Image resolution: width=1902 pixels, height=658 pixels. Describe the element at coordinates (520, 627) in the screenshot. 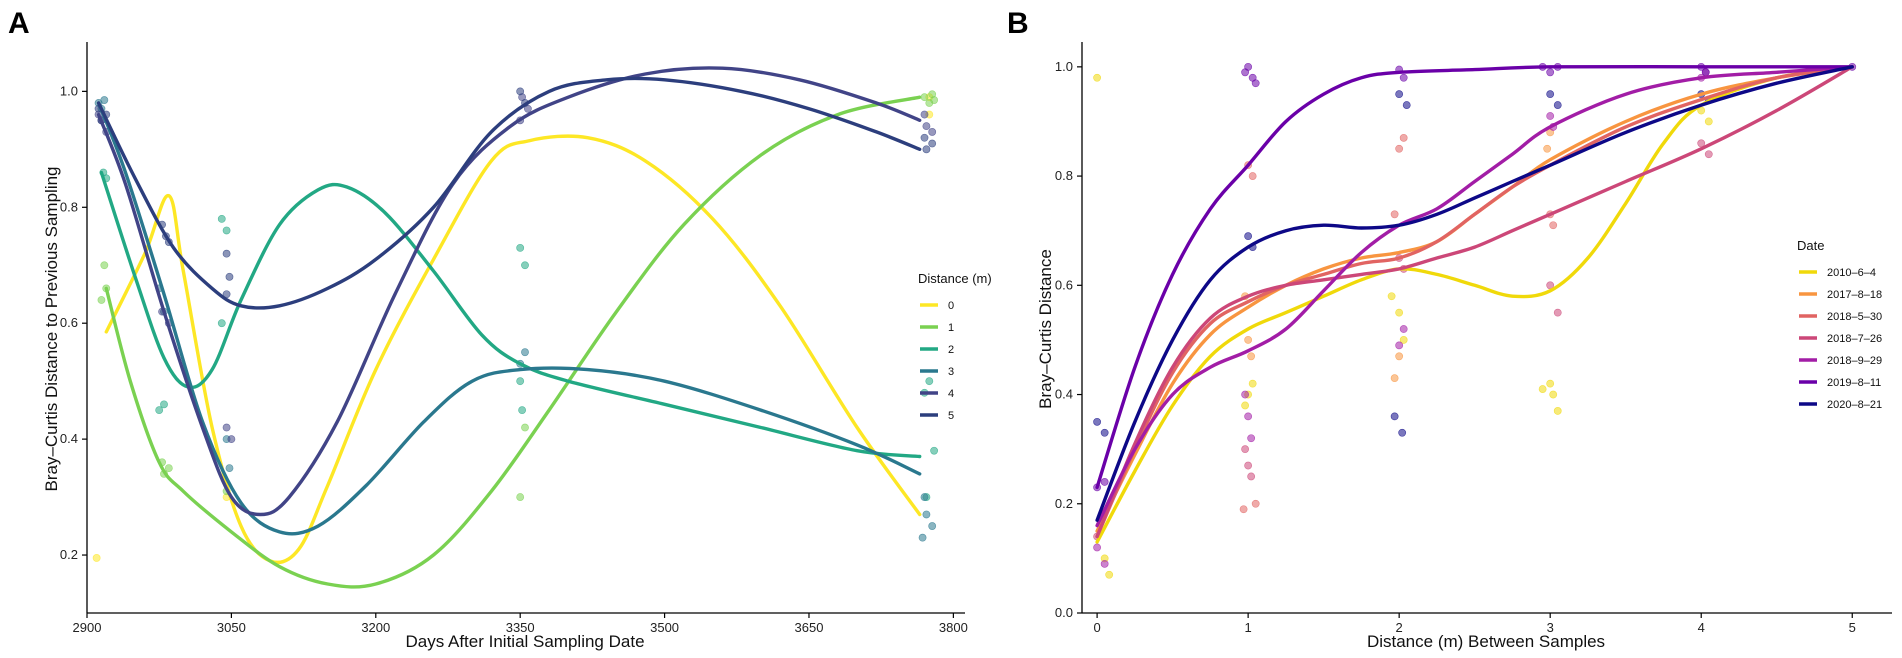

I see `x-tick-label-a: 3350` at that location.